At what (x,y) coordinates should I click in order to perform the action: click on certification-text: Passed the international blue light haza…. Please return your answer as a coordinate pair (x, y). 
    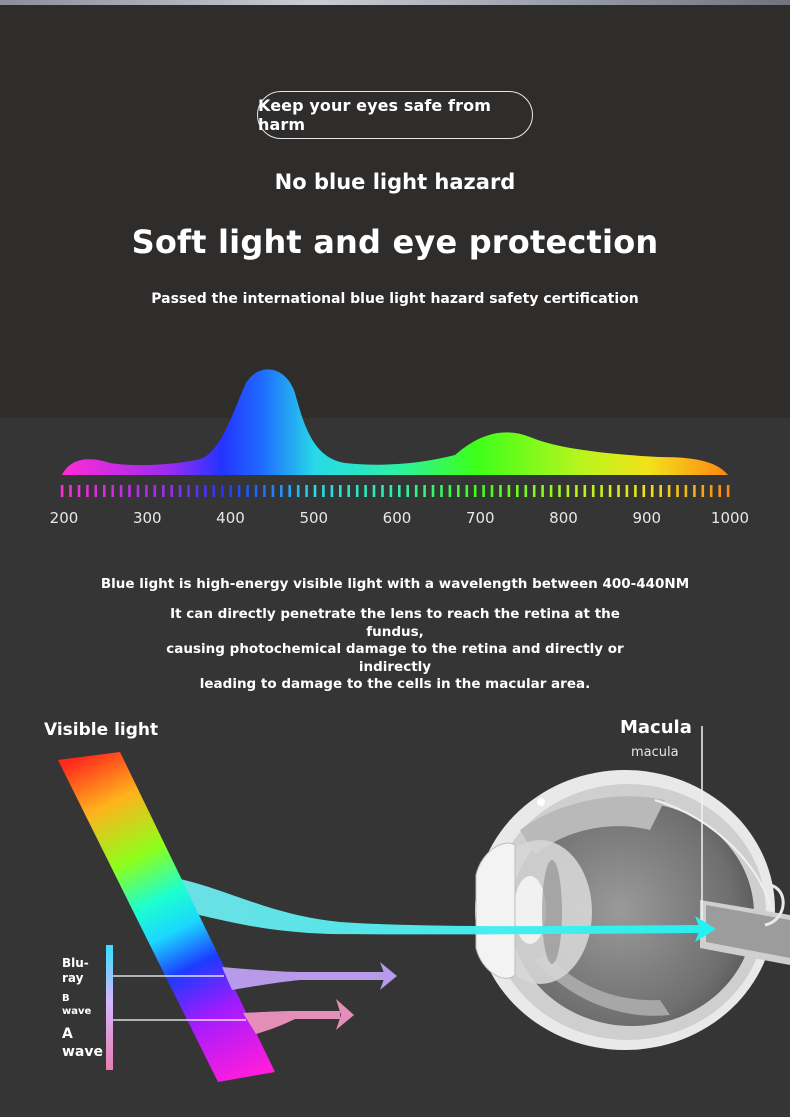
    Looking at the image, I should click on (395, 299).